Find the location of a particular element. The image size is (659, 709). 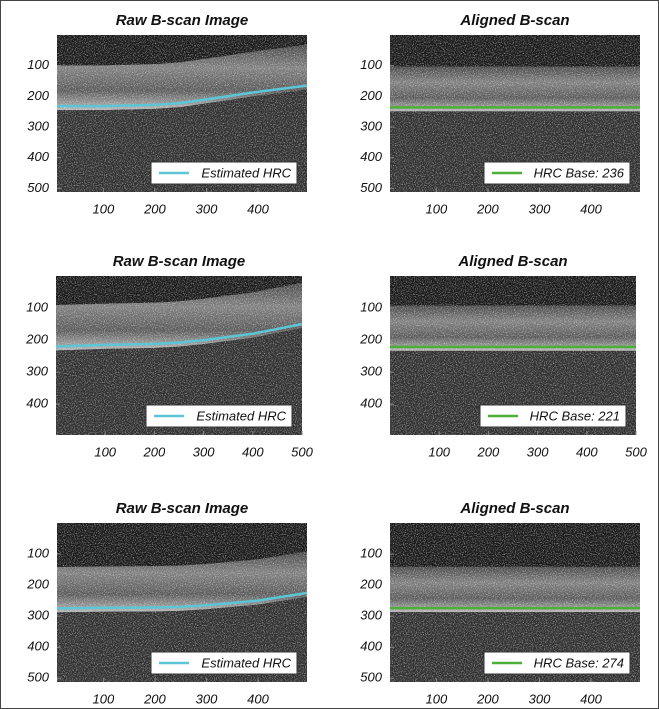

legend-label: HRC Base: 274 is located at coordinates (579, 662).